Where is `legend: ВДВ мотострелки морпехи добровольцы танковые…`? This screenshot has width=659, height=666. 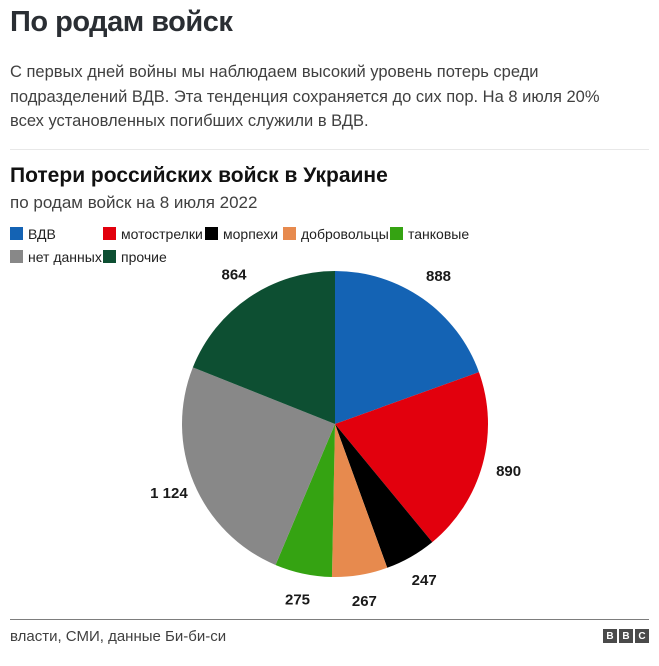 legend: ВДВ мотострелки морпехи добровольцы танковые… is located at coordinates (329, 245).